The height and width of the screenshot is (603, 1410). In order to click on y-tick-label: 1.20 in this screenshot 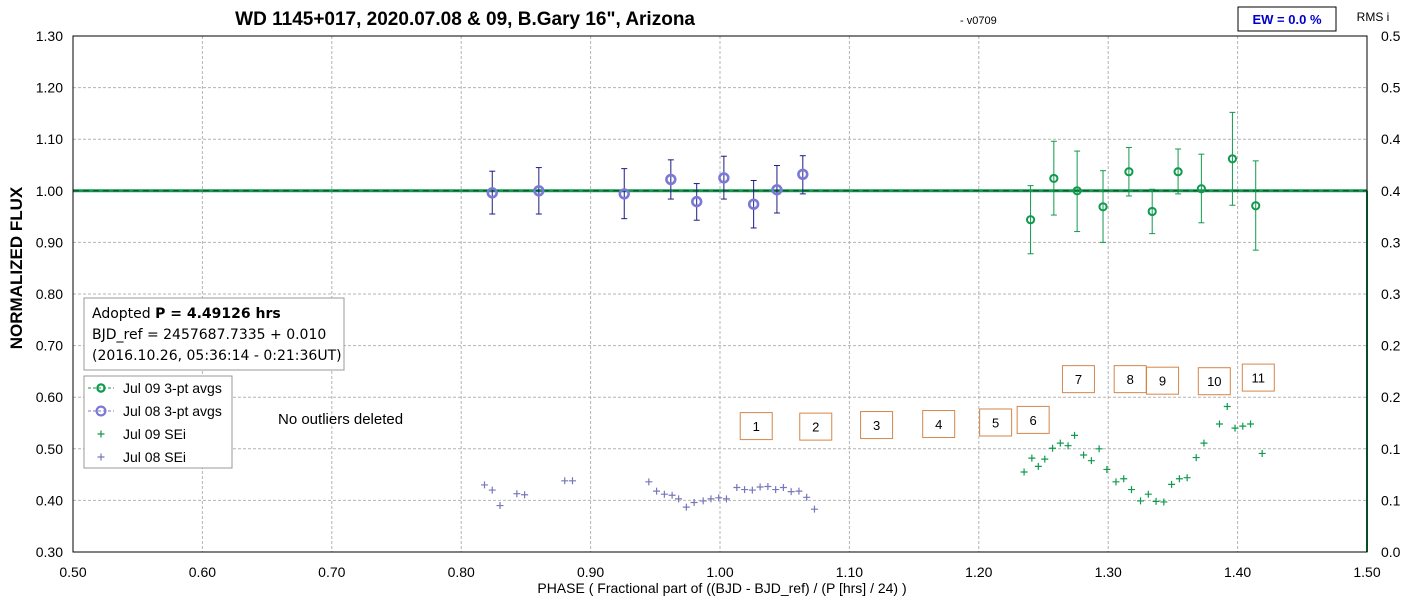, I will do `click(49, 88)`.